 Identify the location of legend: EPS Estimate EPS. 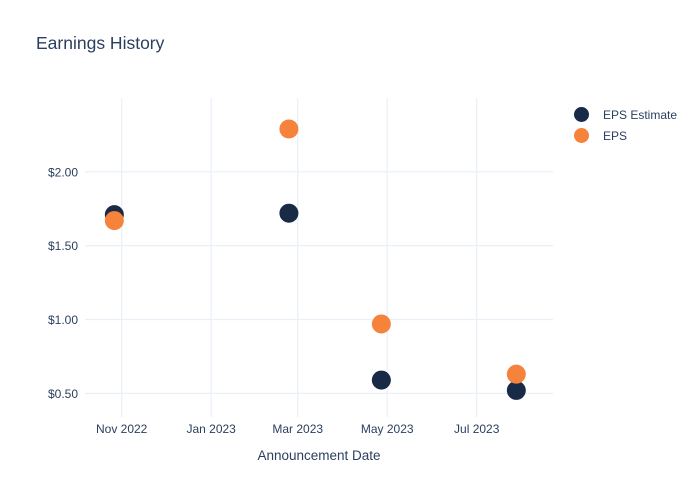
(625, 125).